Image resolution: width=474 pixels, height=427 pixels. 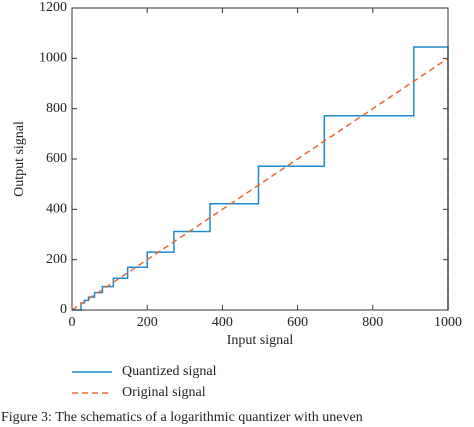 I want to click on x-axis-label: Input signal, so click(x=260, y=340).